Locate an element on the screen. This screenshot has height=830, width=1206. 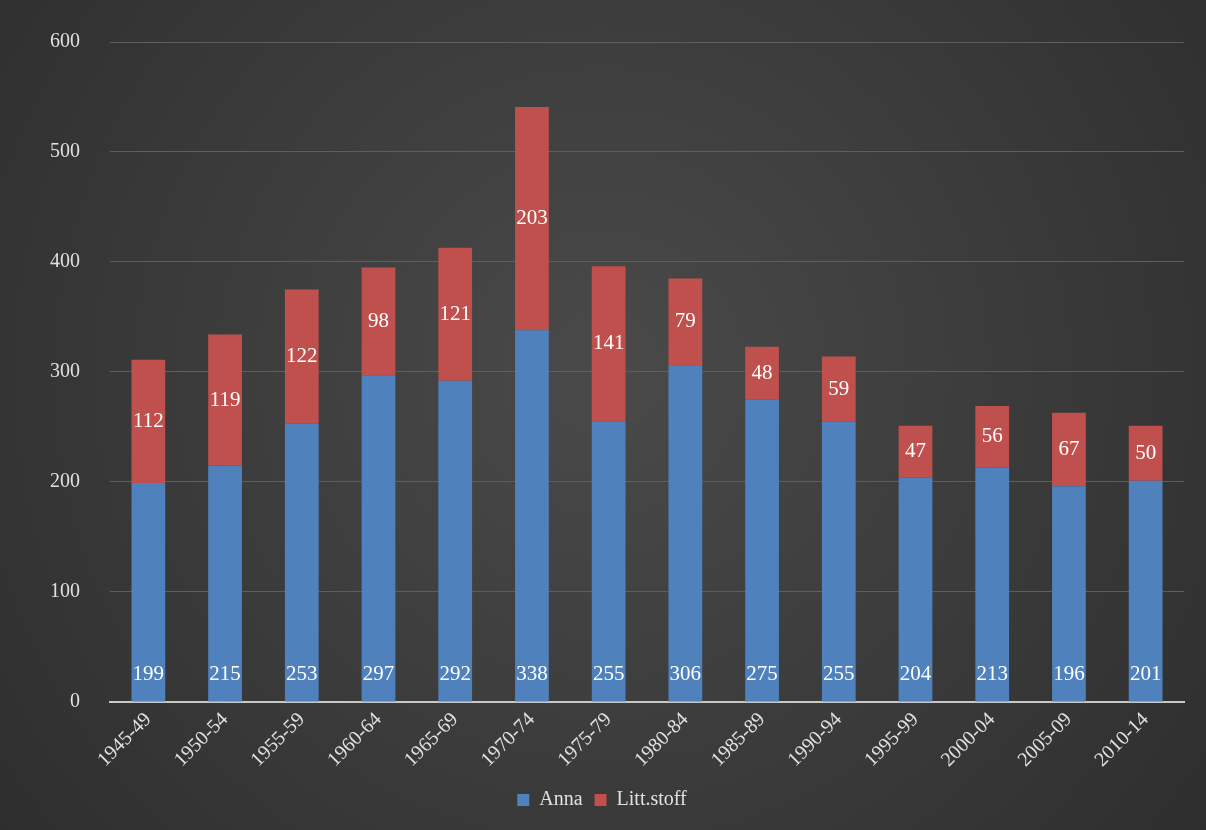
data-label: 59 is located at coordinates (839, 387).